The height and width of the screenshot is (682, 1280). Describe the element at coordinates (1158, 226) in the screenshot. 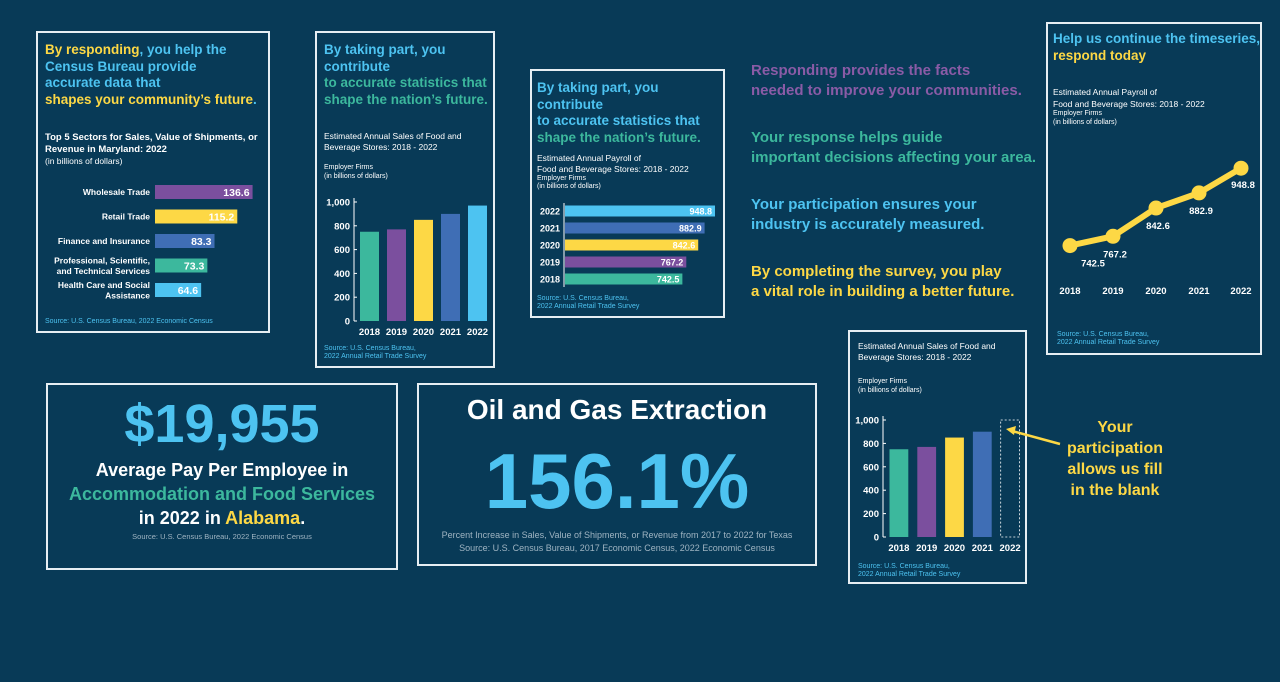

I see `data-label: 842.6` at that location.